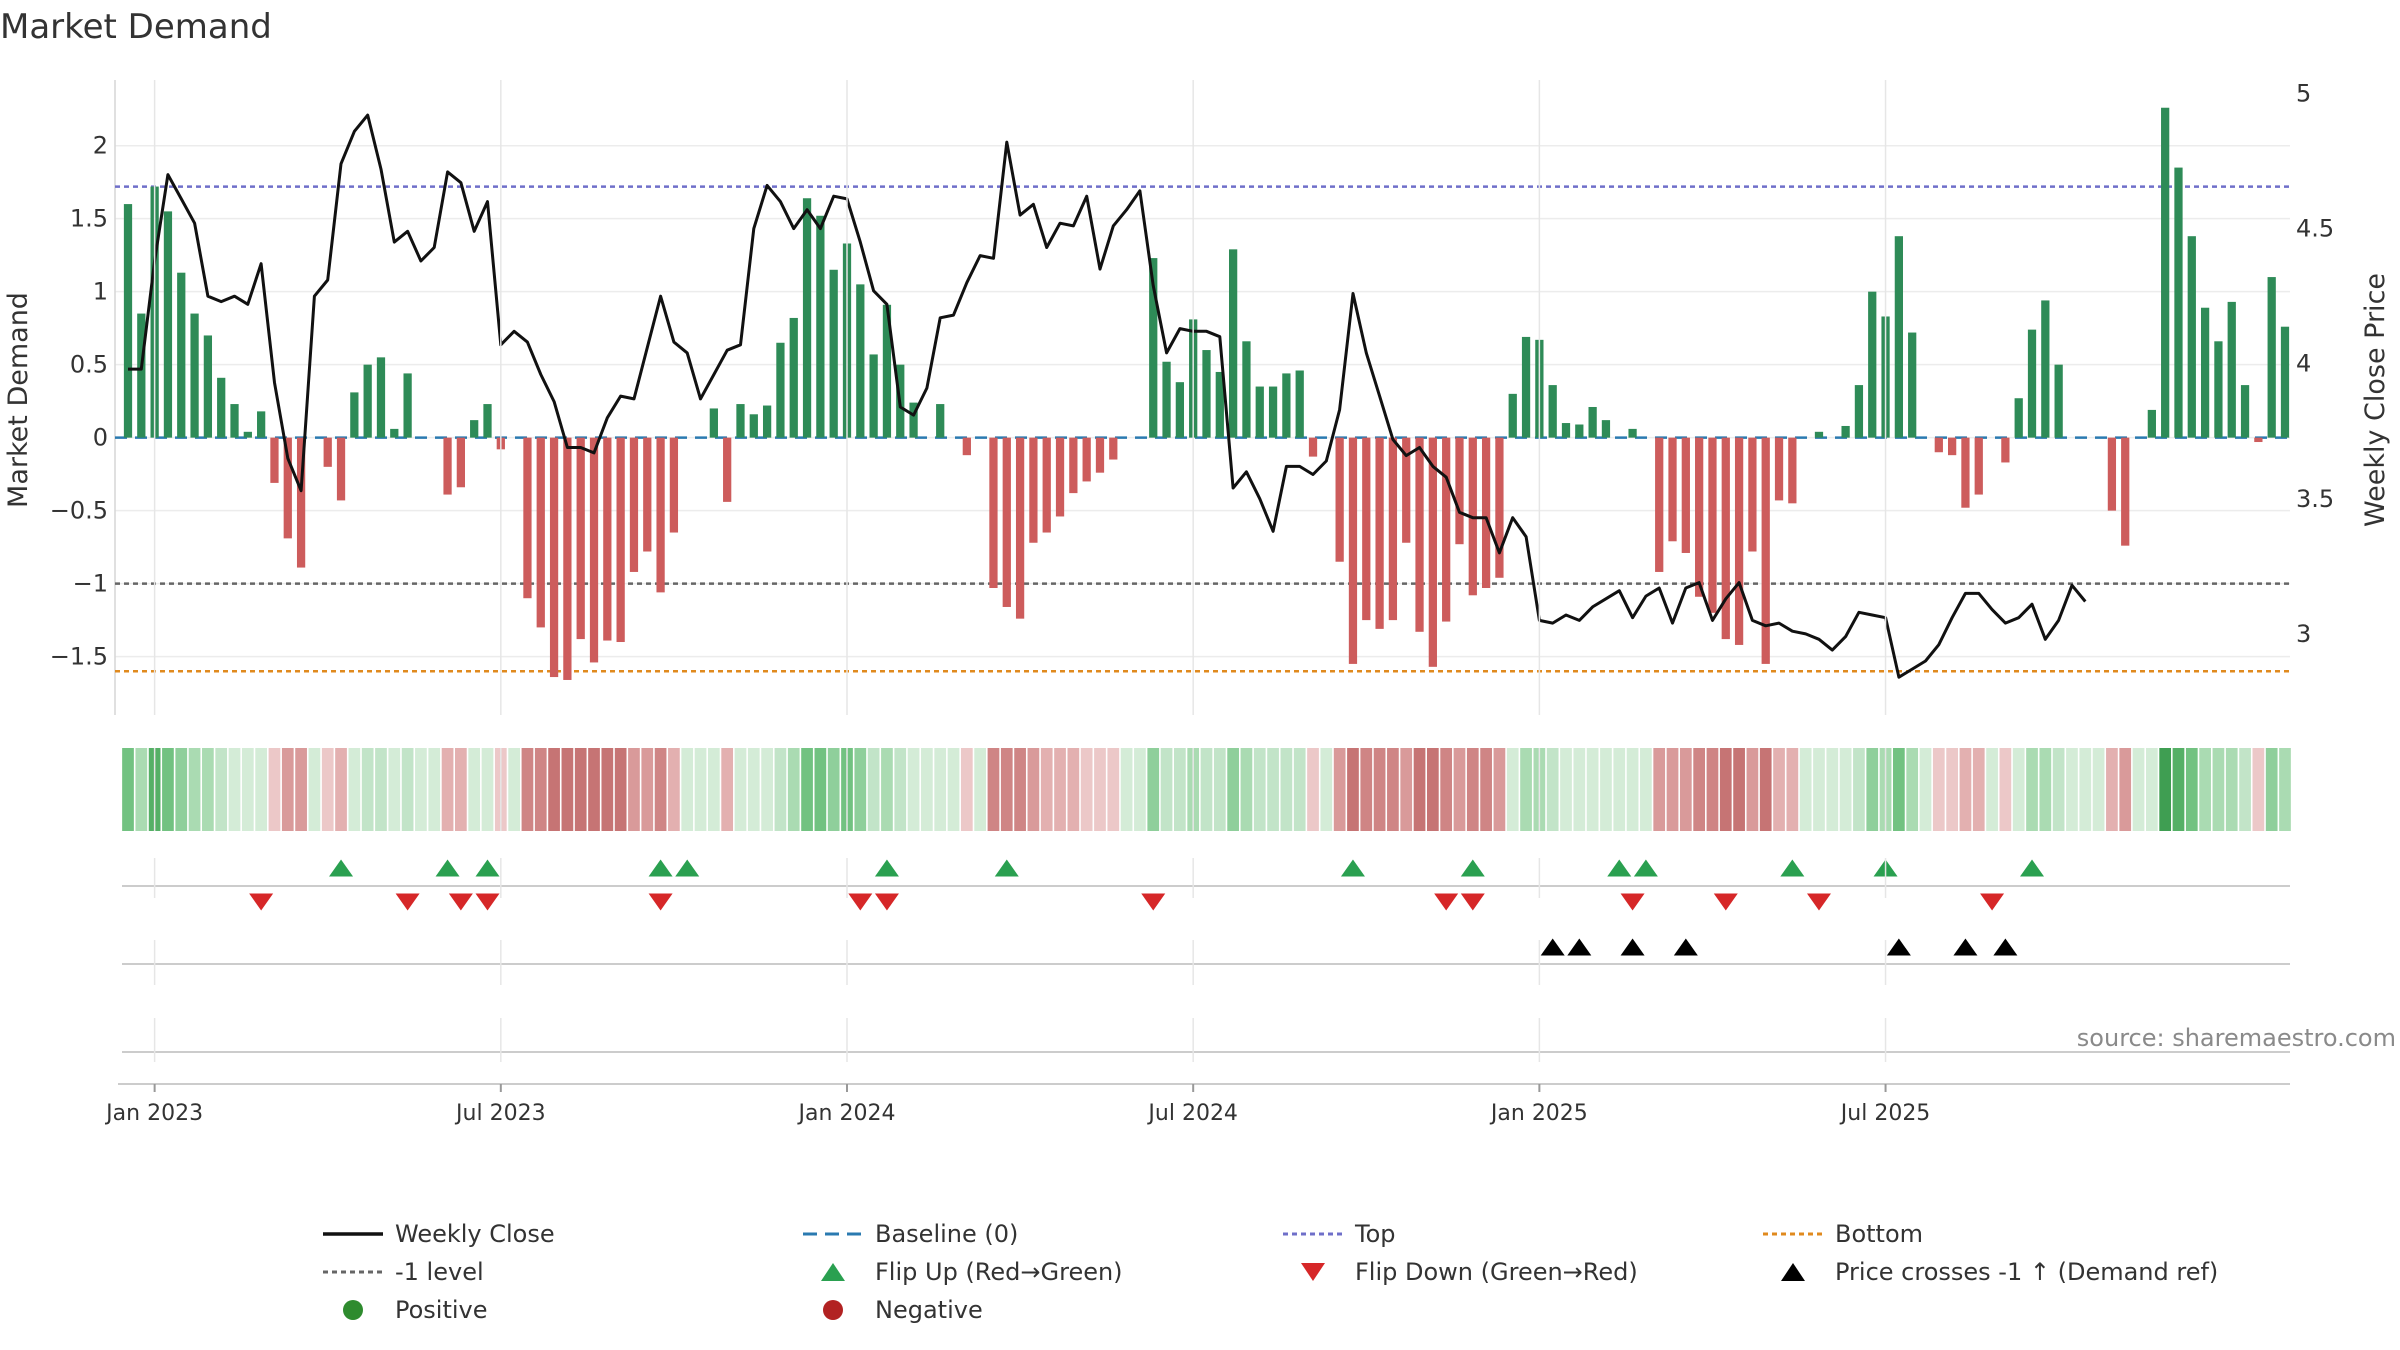  What do you see at coordinates (2026, 1272) in the screenshot?
I see `legend-label: Price crosses -1 ↑ (Demand ref)` at bounding box center [2026, 1272].